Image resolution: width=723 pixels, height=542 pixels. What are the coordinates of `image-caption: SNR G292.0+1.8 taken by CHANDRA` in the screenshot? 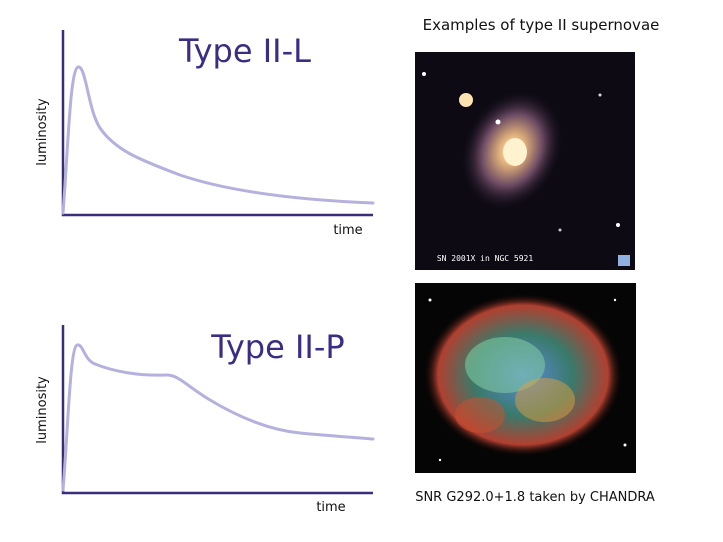 It's located at (535, 497).